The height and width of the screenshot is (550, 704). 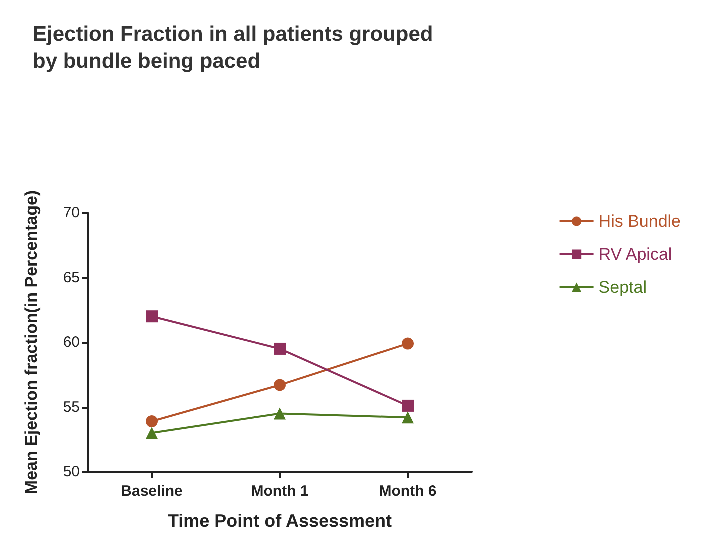 I want to click on y-tick-label: 50, so click(x=71, y=472).